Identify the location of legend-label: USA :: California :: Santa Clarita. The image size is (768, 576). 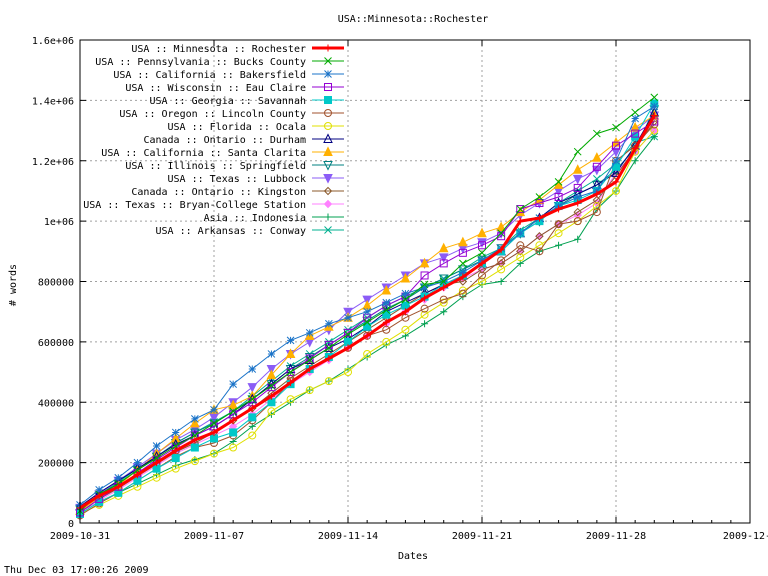
(203, 153).